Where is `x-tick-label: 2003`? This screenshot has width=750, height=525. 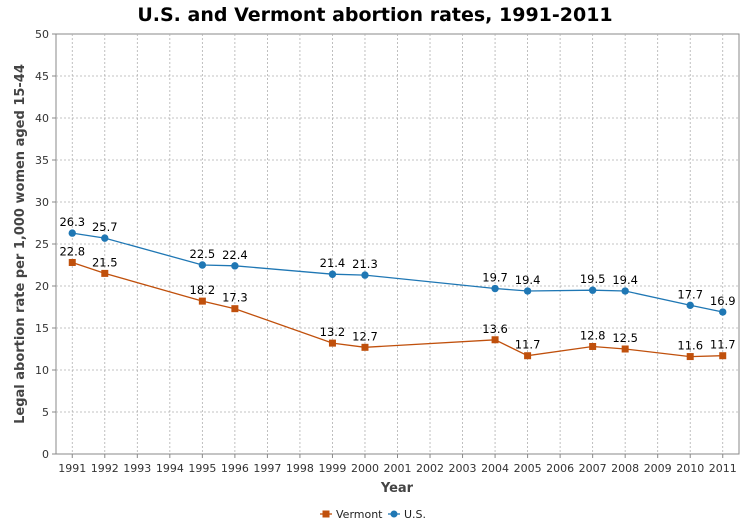
x-tick-label: 2003 is located at coordinates (463, 468).